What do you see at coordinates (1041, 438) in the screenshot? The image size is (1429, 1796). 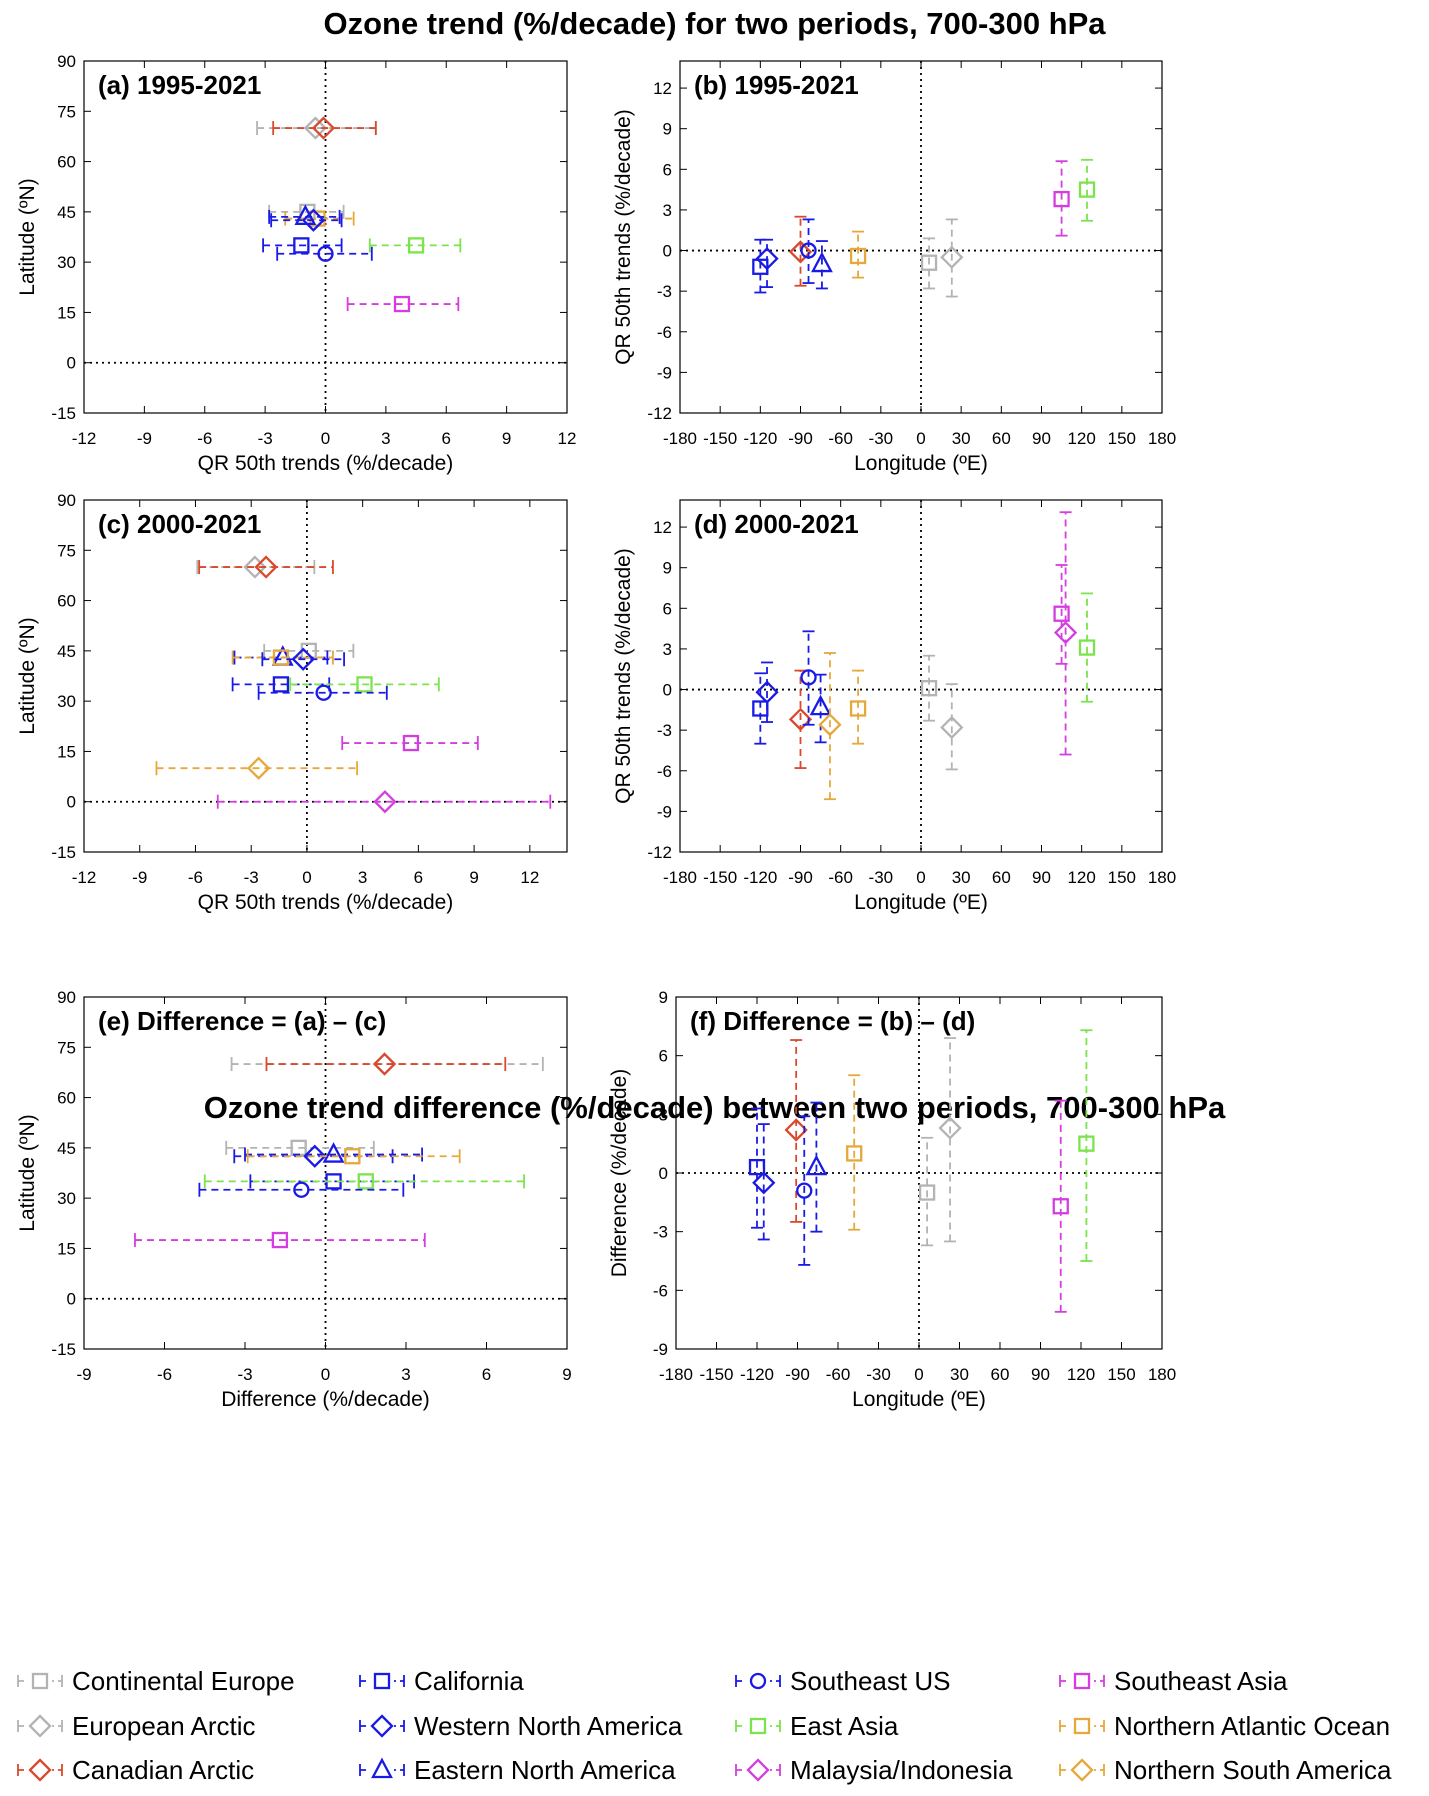 I see `x-tick-label: 90` at bounding box center [1041, 438].